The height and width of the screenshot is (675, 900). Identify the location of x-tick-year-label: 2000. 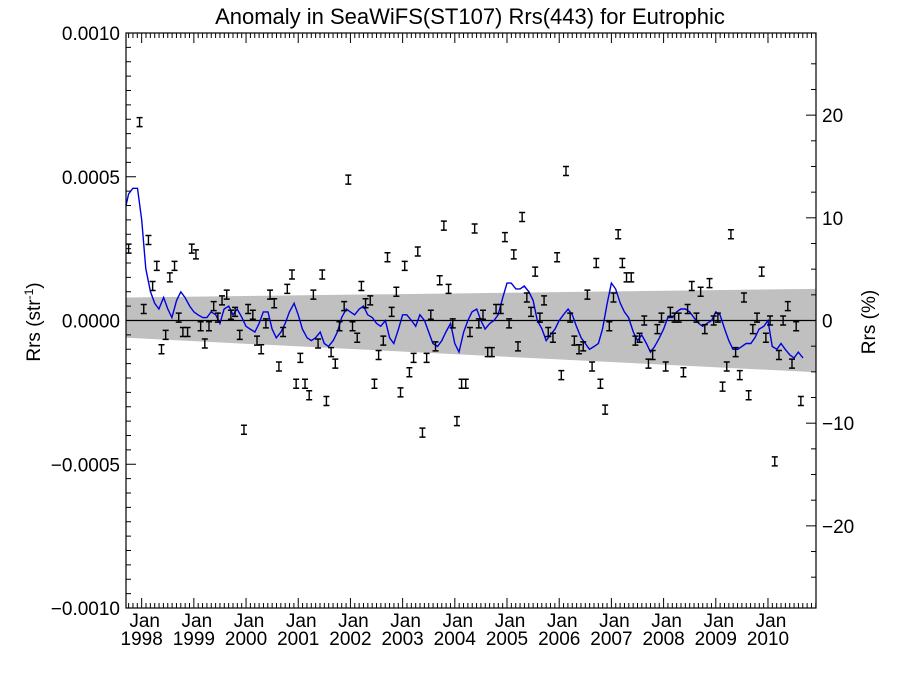
(246, 639).